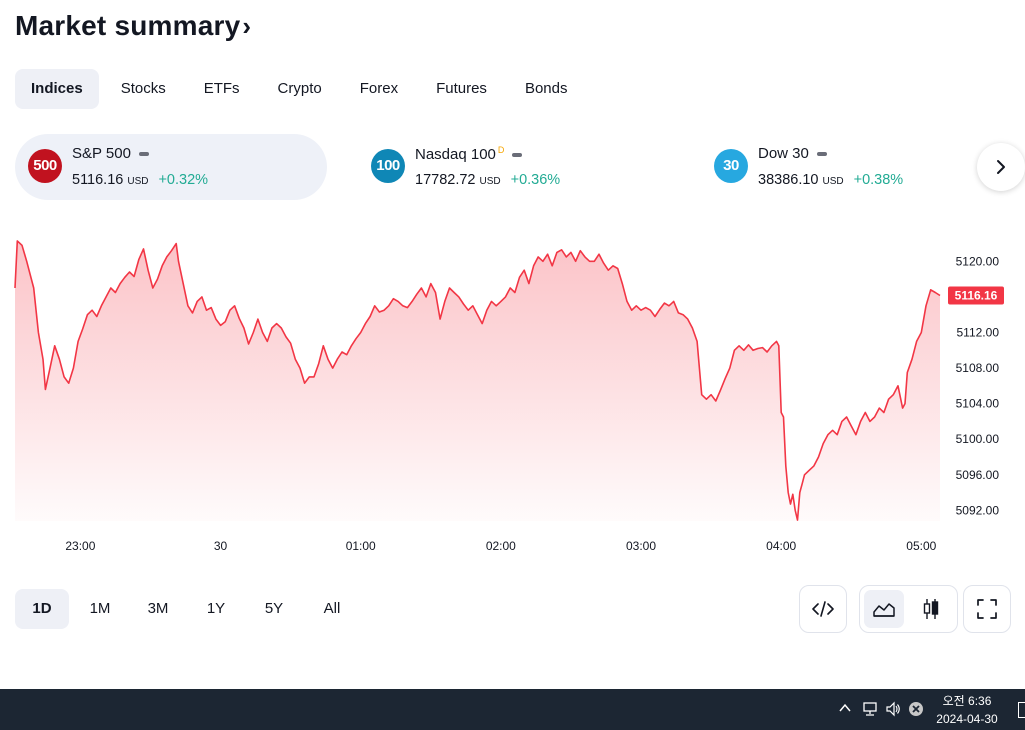  I want to click on network-icon, so click(870, 709).